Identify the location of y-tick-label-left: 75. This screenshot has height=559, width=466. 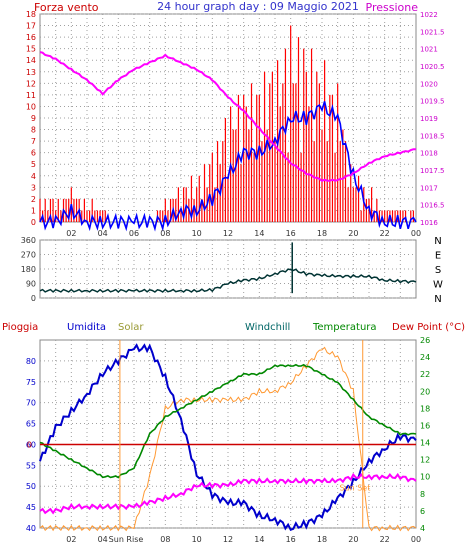
(31, 382).